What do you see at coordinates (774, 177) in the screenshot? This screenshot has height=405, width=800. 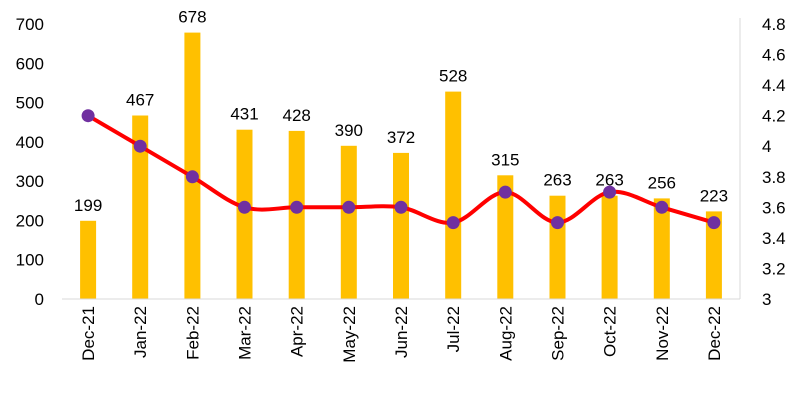 I see `y-right-tick-label: 3.8` at bounding box center [774, 177].